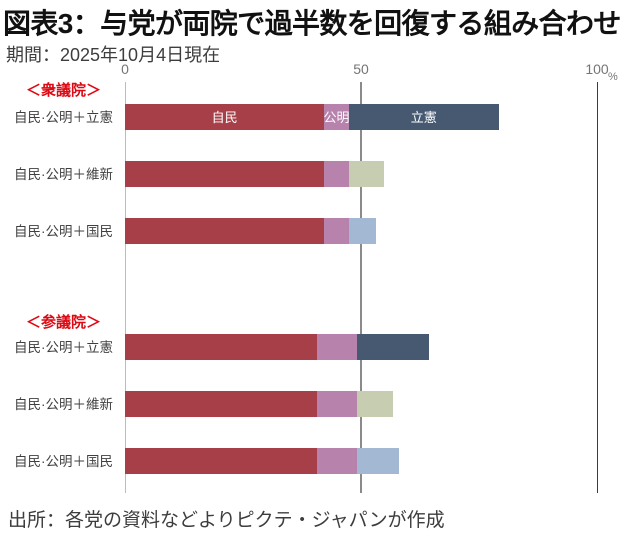  What do you see at coordinates (125, 287) in the screenshot?
I see `gridline-0-percent` at bounding box center [125, 287].